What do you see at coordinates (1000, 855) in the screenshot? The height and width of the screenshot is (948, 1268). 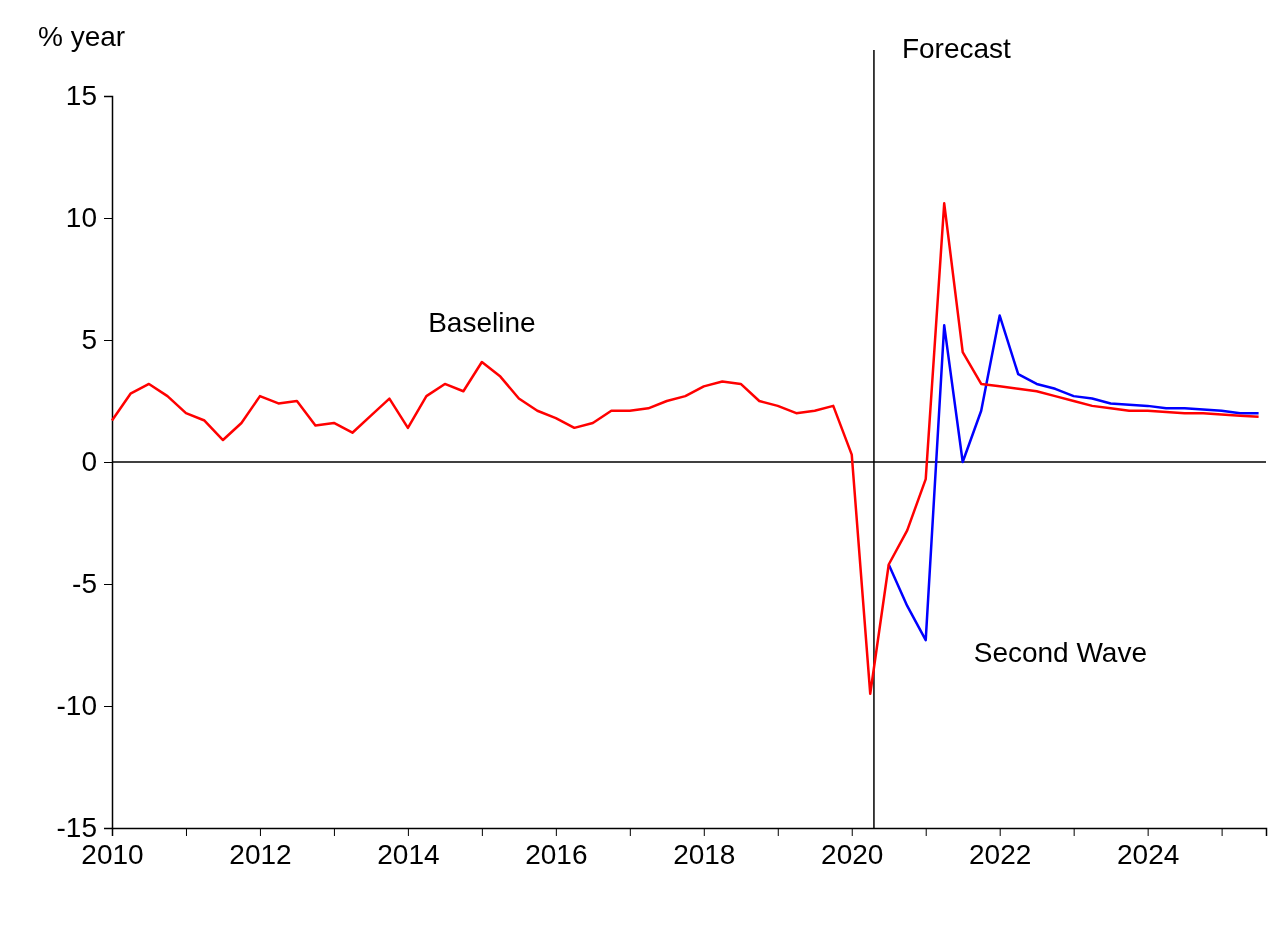 I see `x-tick-label: 2022` at bounding box center [1000, 855].